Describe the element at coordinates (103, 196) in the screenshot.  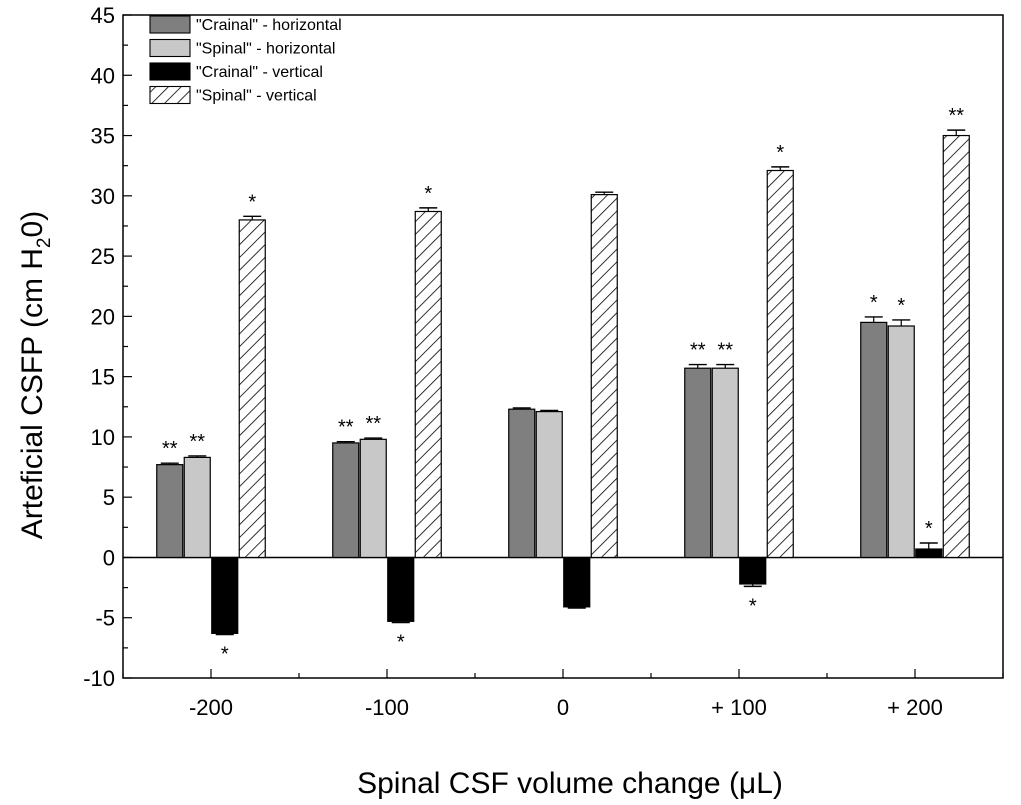
I see `y-tick-label: 30` at that location.